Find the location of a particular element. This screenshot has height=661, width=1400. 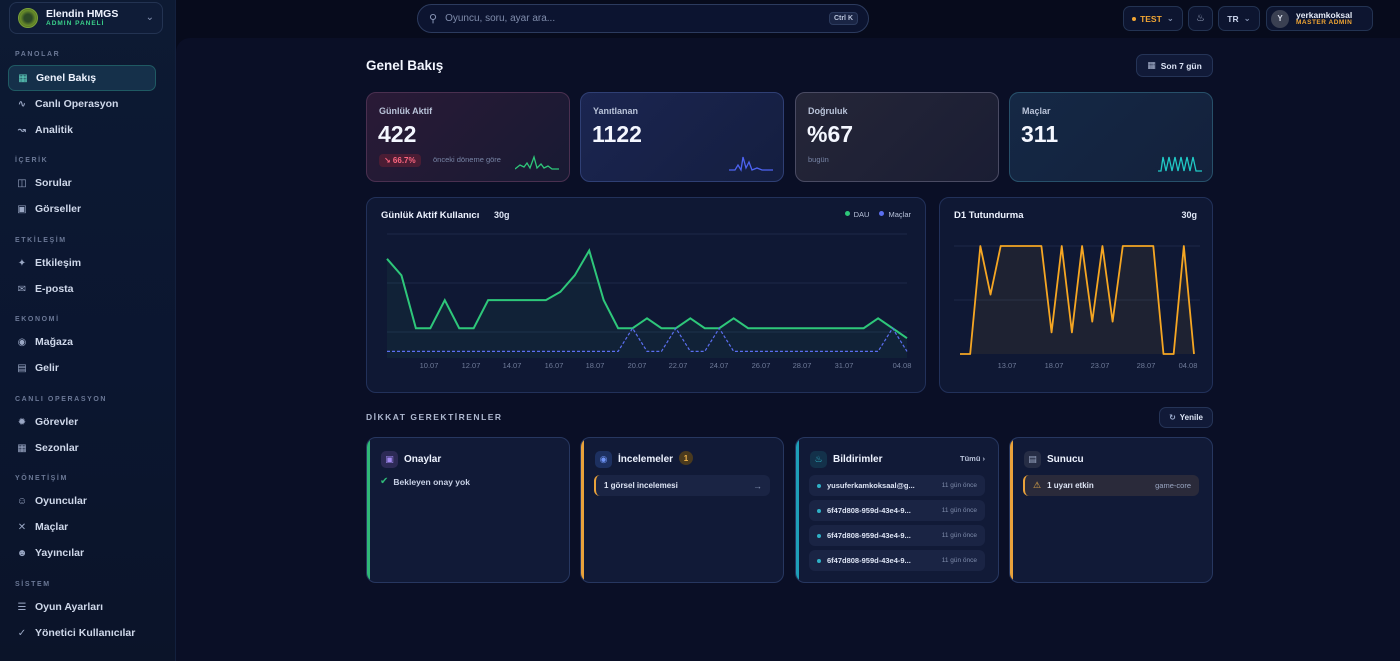

nav-section-canli-operasyon: CANLI OPERASYON is located at coordinates (61, 399).